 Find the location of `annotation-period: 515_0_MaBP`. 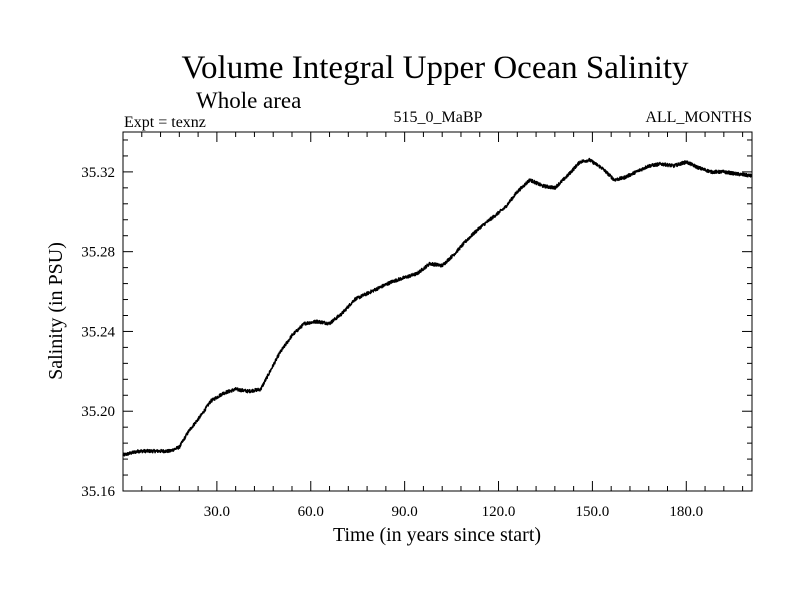

annotation-period: 515_0_MaBP is located at coordinates (438, 117).